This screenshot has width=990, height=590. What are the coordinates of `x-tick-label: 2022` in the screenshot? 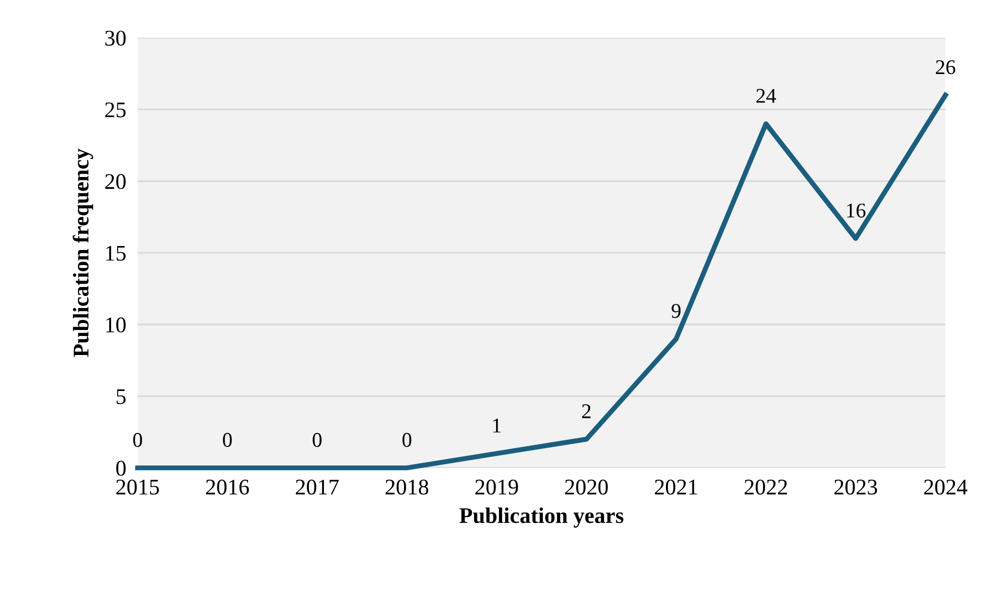 It's located at (765, 487).